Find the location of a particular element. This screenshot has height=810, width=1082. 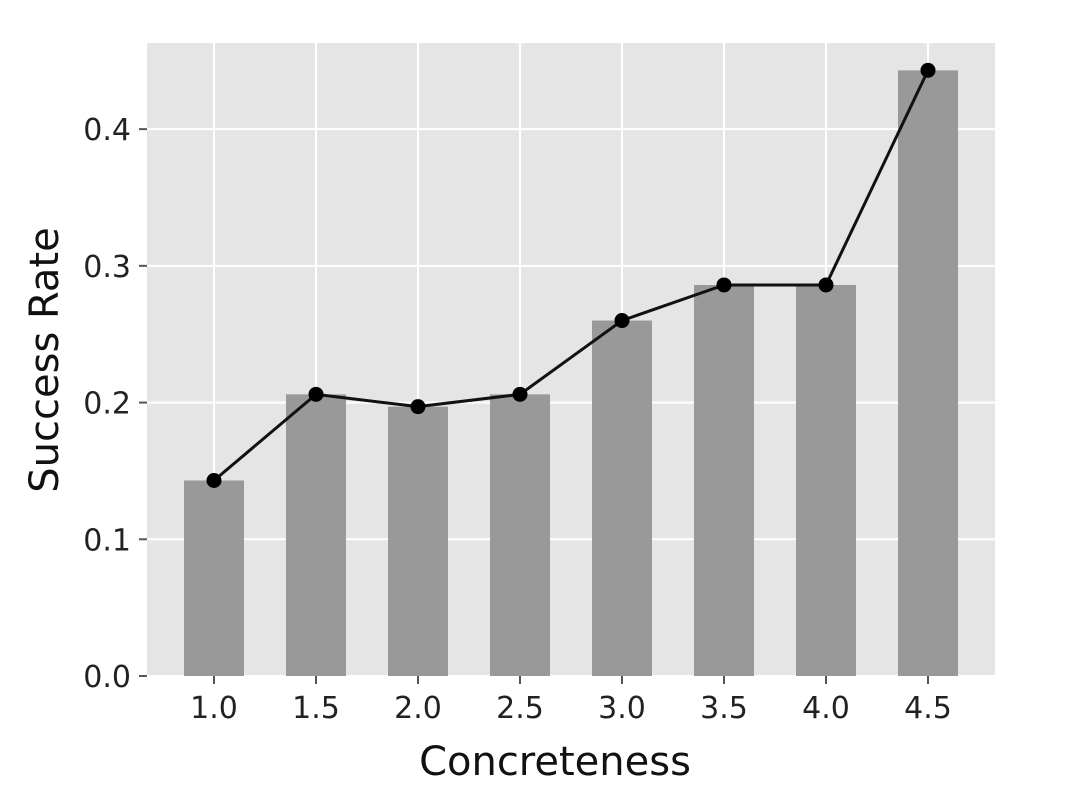

bar-1.5 is located at coordinates (316, 535).